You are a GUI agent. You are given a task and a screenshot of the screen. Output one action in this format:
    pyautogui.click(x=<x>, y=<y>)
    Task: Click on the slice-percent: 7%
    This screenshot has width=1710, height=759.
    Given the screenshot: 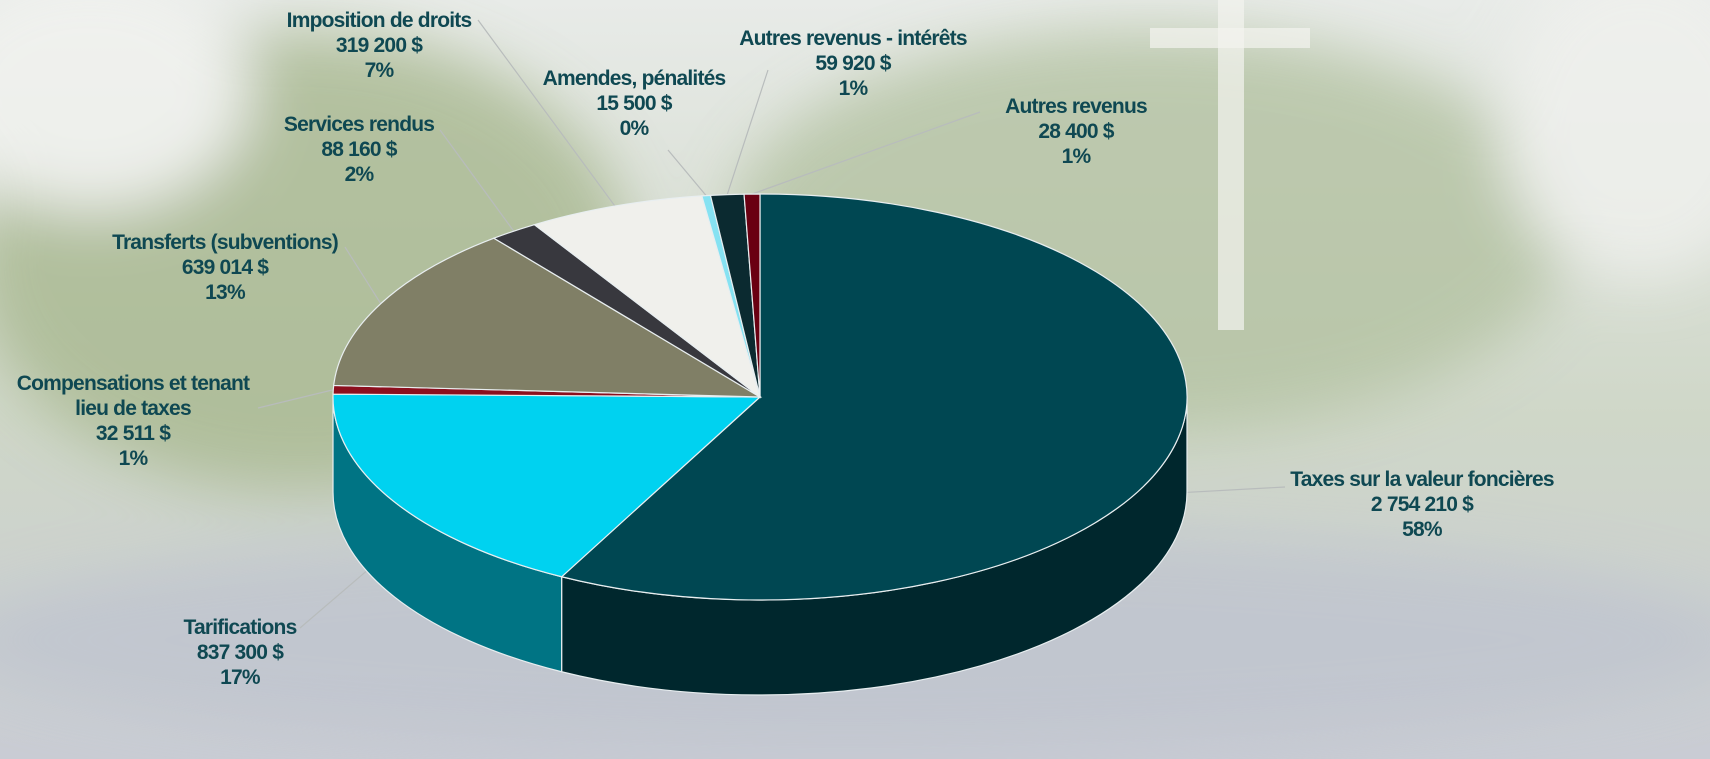 What is the action you would take?
    pyautogui.click(x=379, y=70)
    